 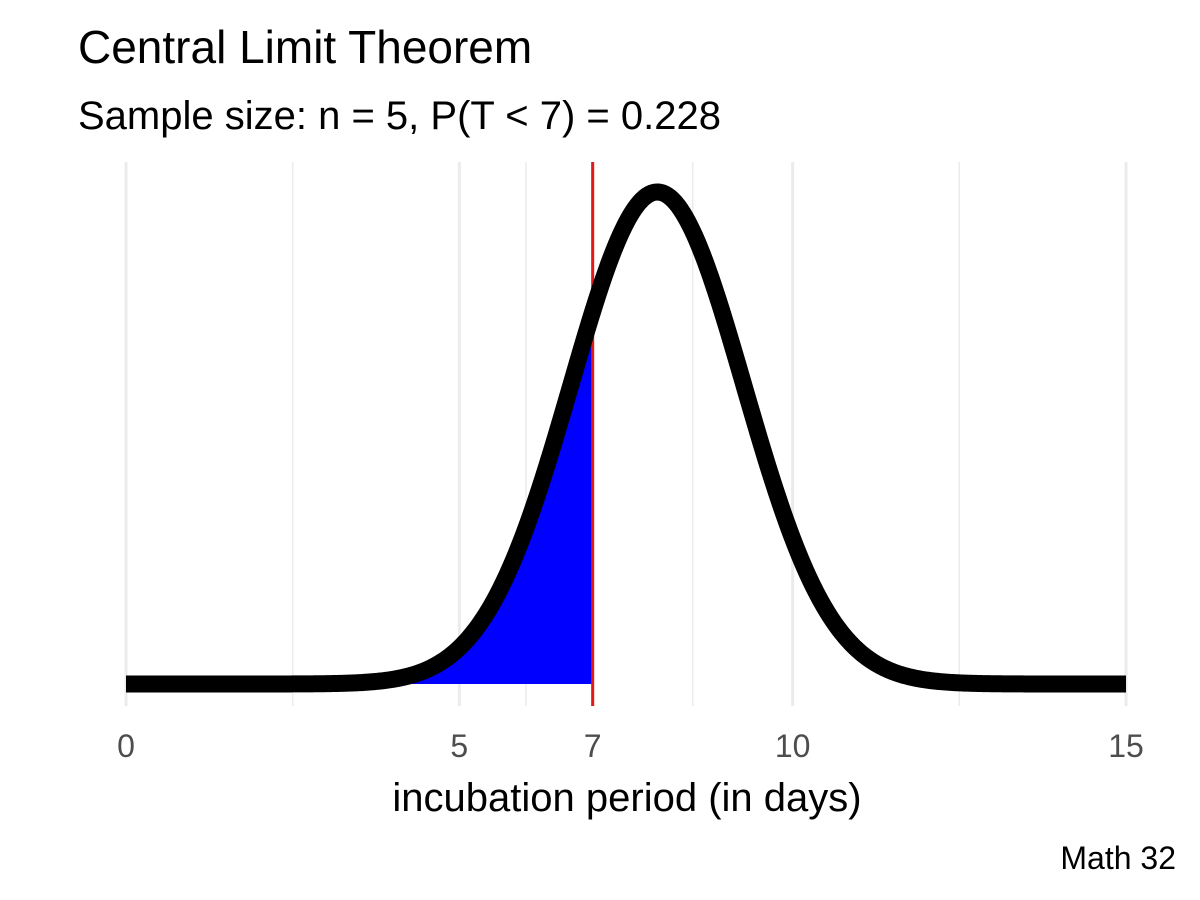 I want to click on x-tick-labels: 0 5 7 10 15, so click(x=630, y=746).